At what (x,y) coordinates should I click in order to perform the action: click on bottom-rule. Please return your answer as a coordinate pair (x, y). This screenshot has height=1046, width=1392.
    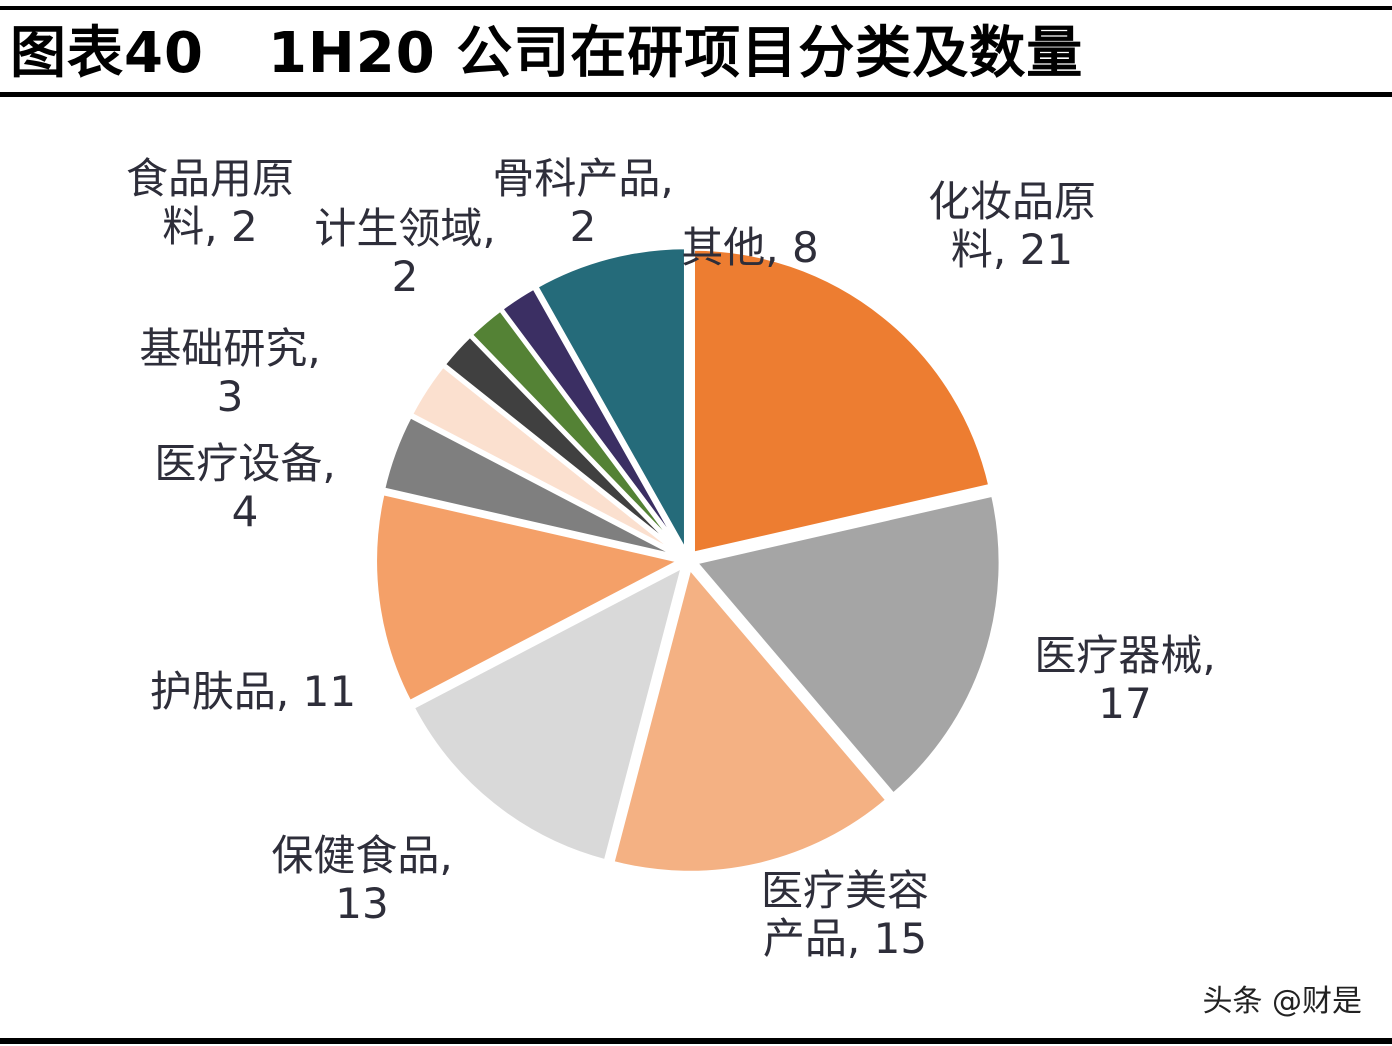
    Looking at the image, I should click on (696, 1041).